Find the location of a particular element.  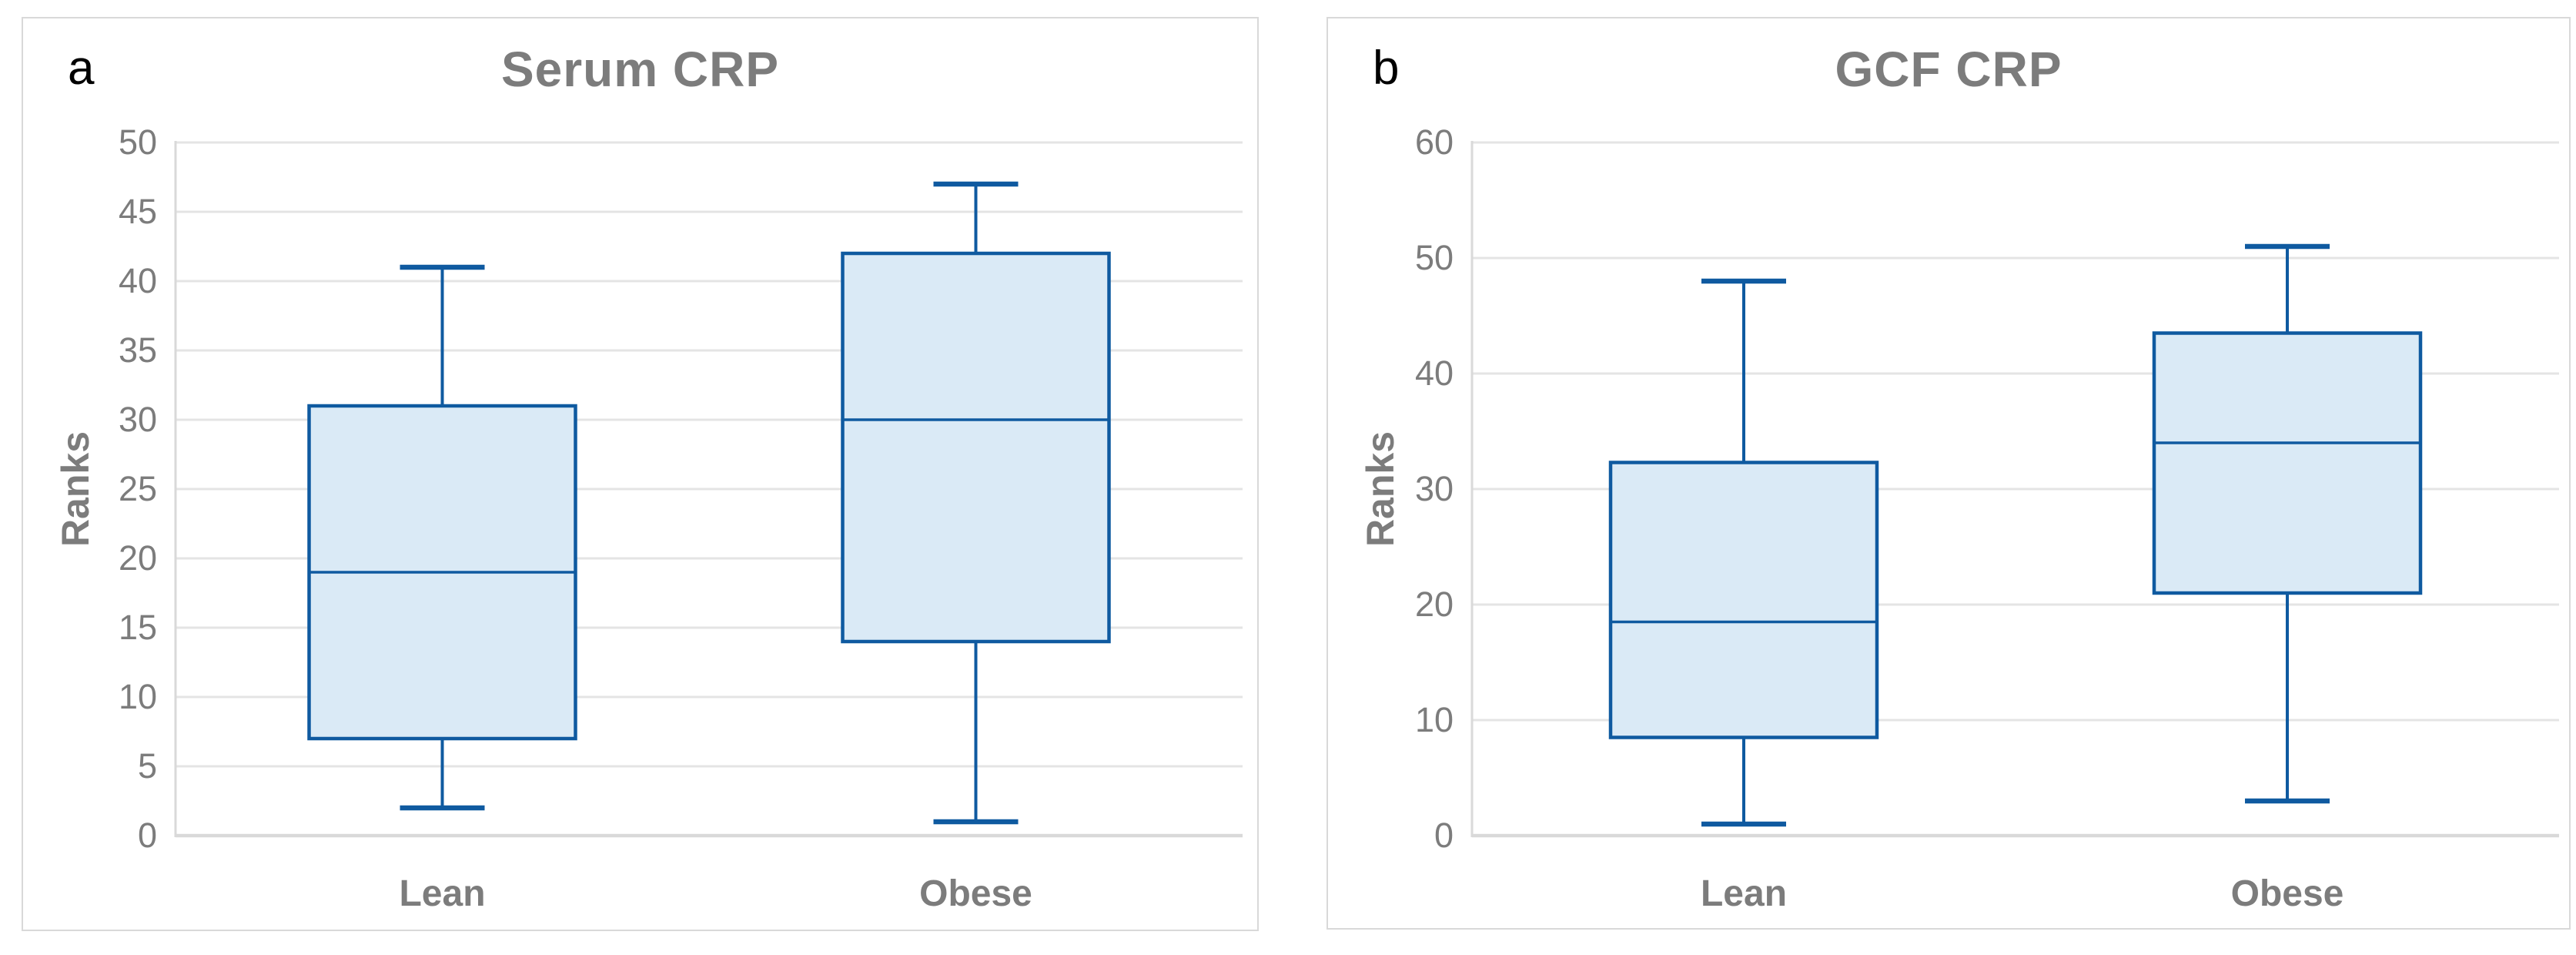

chart-title-serum-crp: Serum CRP is located at coordinates (640, 69).